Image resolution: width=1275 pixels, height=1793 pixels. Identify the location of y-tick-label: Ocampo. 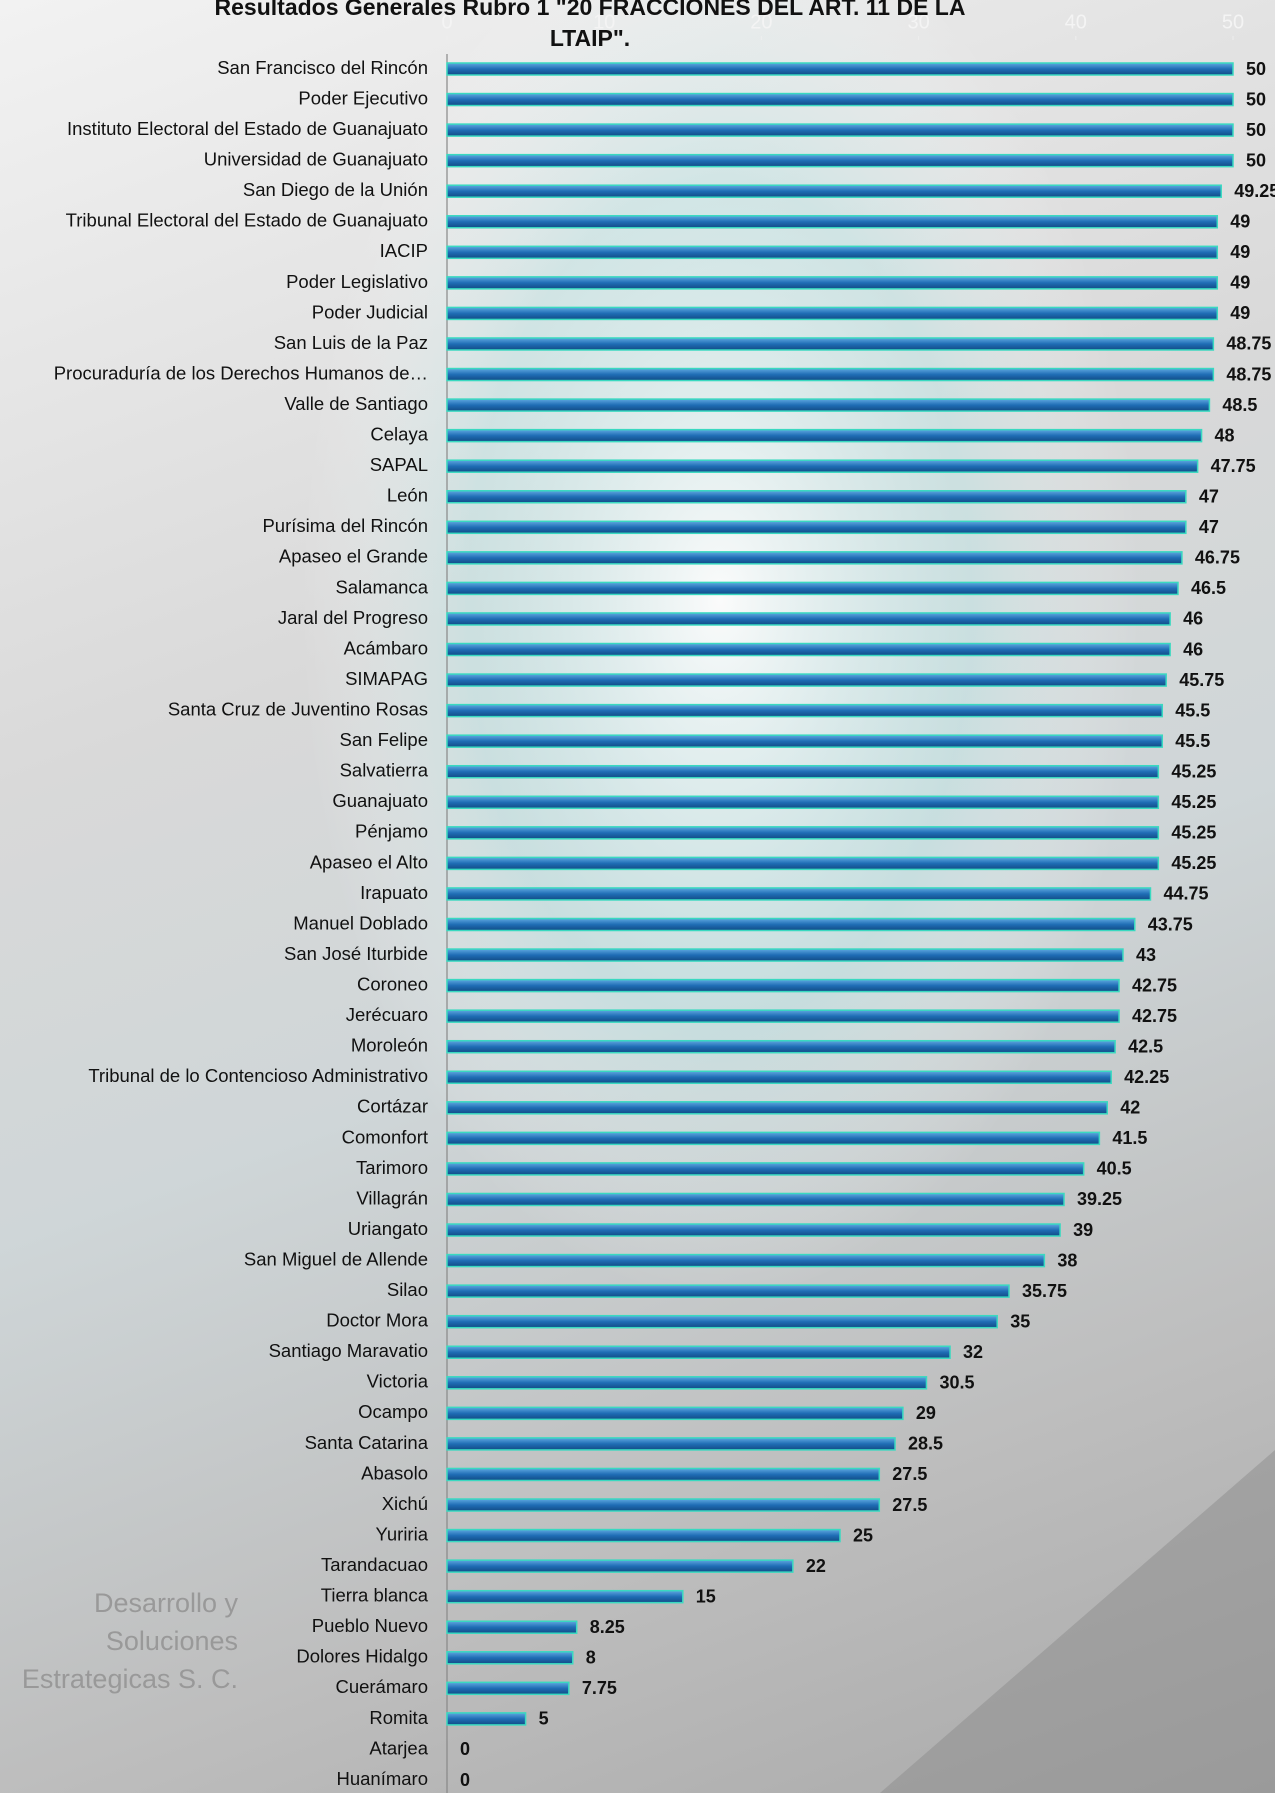
(393, 1411).